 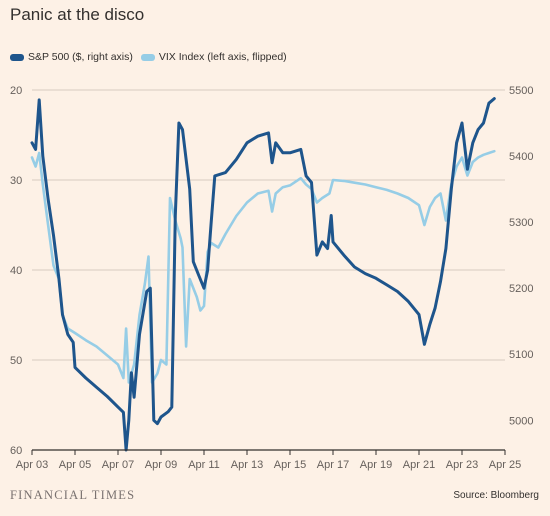 What do you see at coordinates (118, 465) in the screenshot?
I see `x-tick-label: Apr 07` at bounding box center [118, 465].